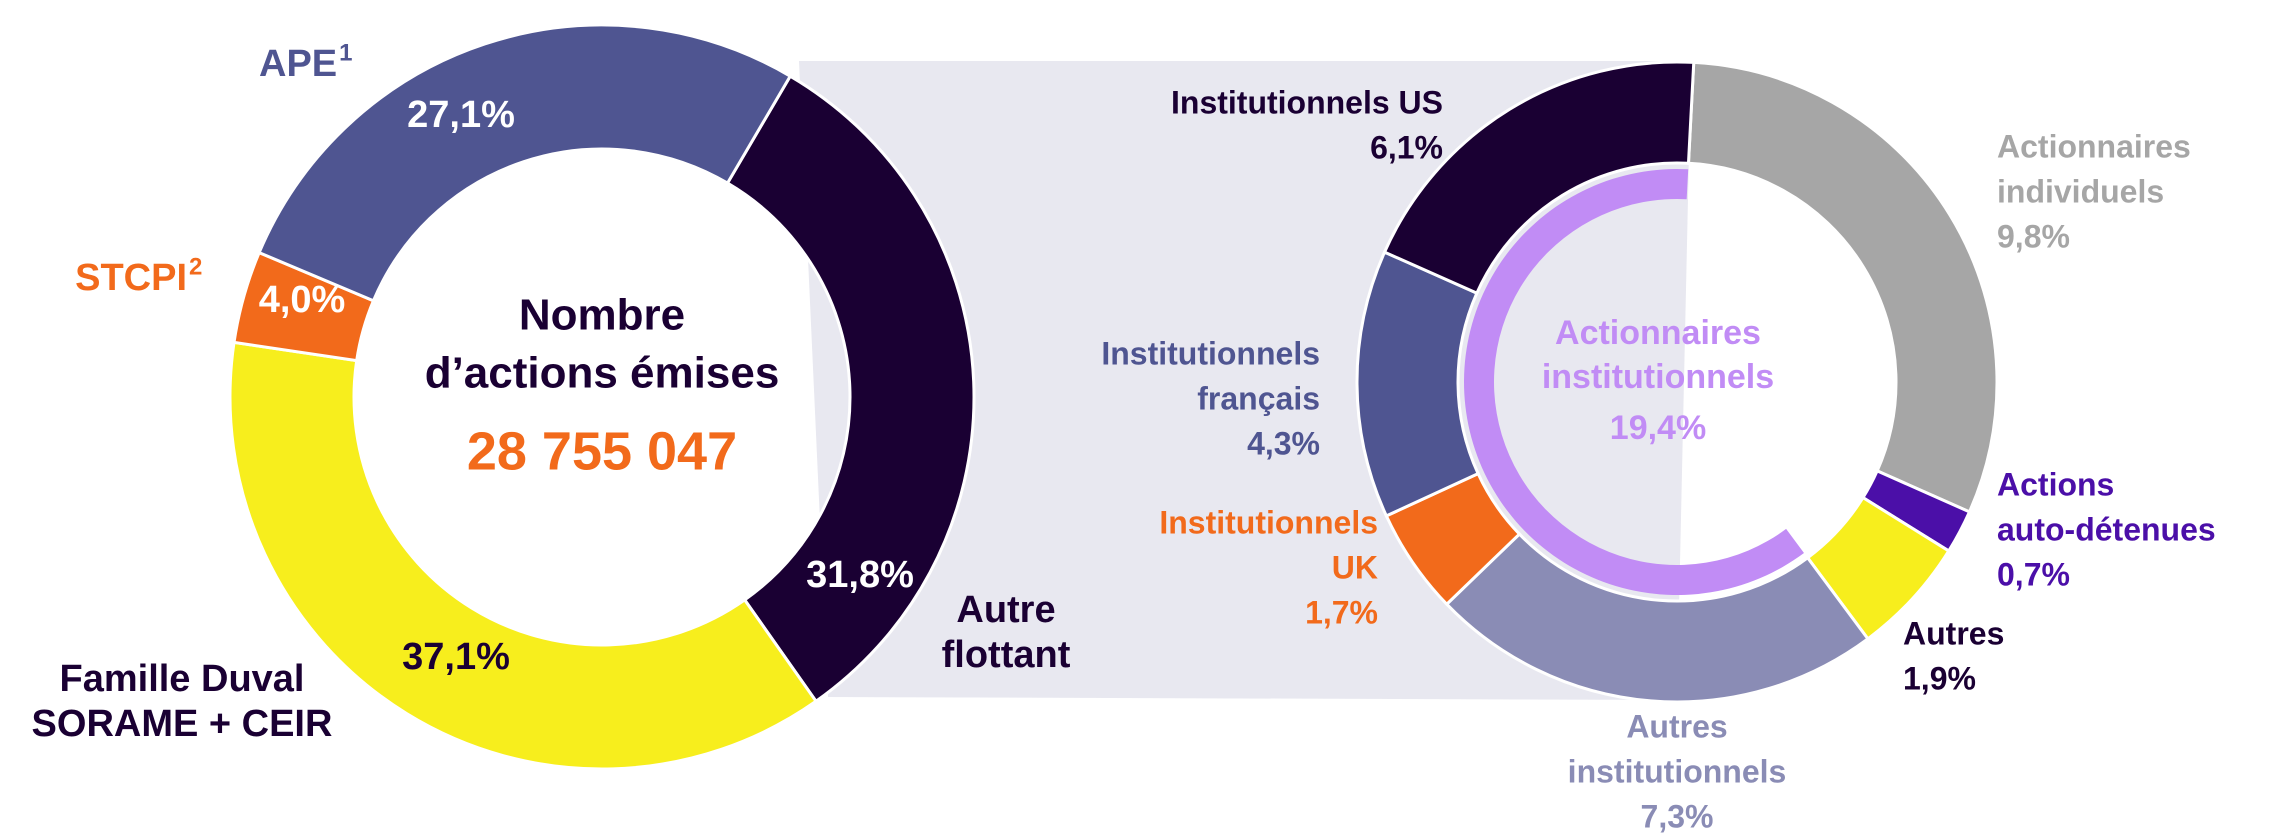 This screenshot has width=2274, height=836. Describe the element at coordinates (1658, 428) in the screenshot. I see `inner-ring-value: 19,4%` at that location.